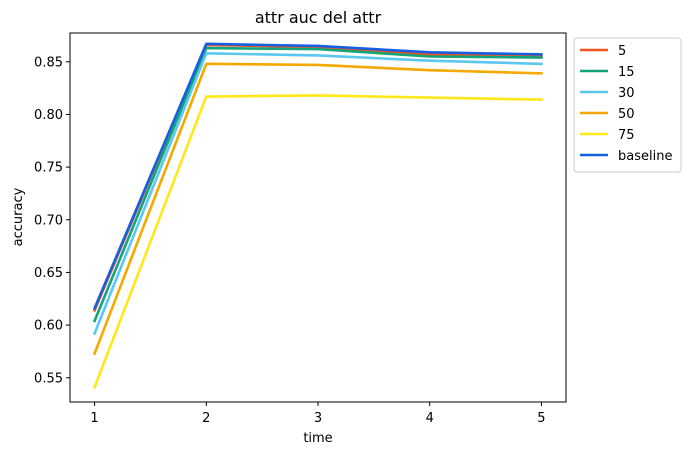 This screenshot has height=459, width=691. What do you see at coordinates (48, 62) in the screenshot?
I see `y-tick-label: 0.85` at bounding box center [48, 62].